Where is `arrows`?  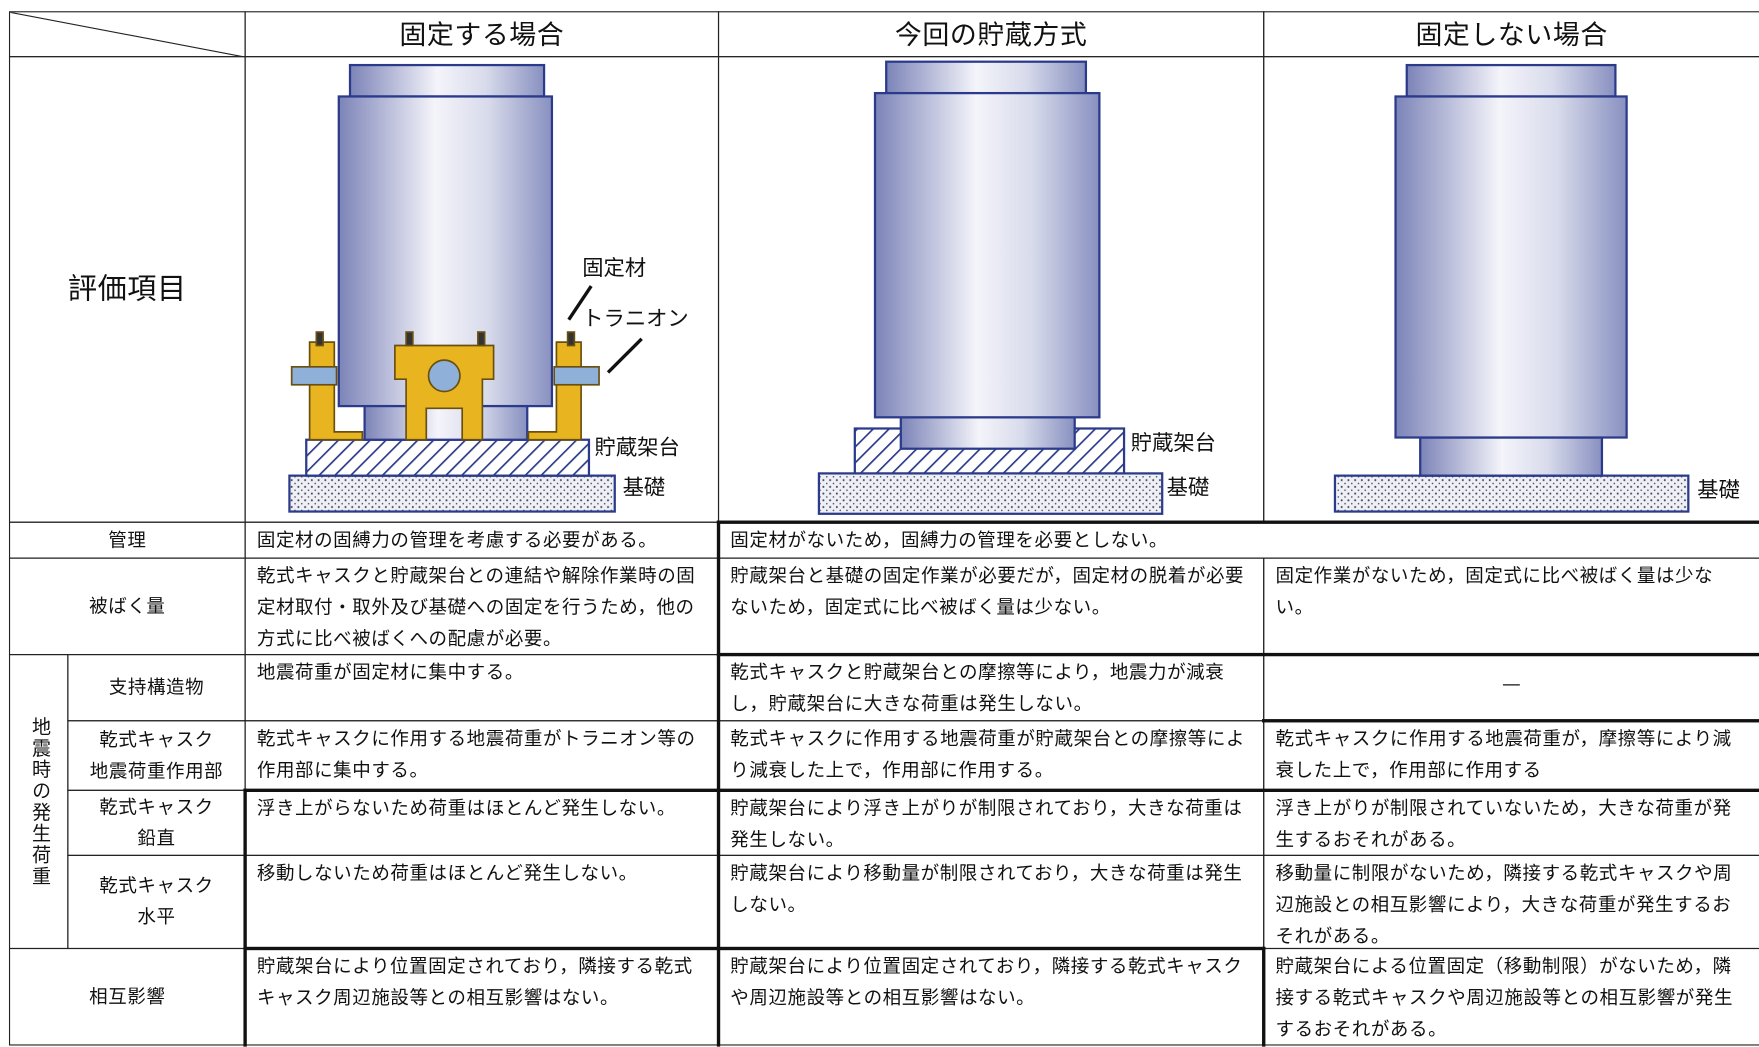
arrows is located at coordinates (605, 329).